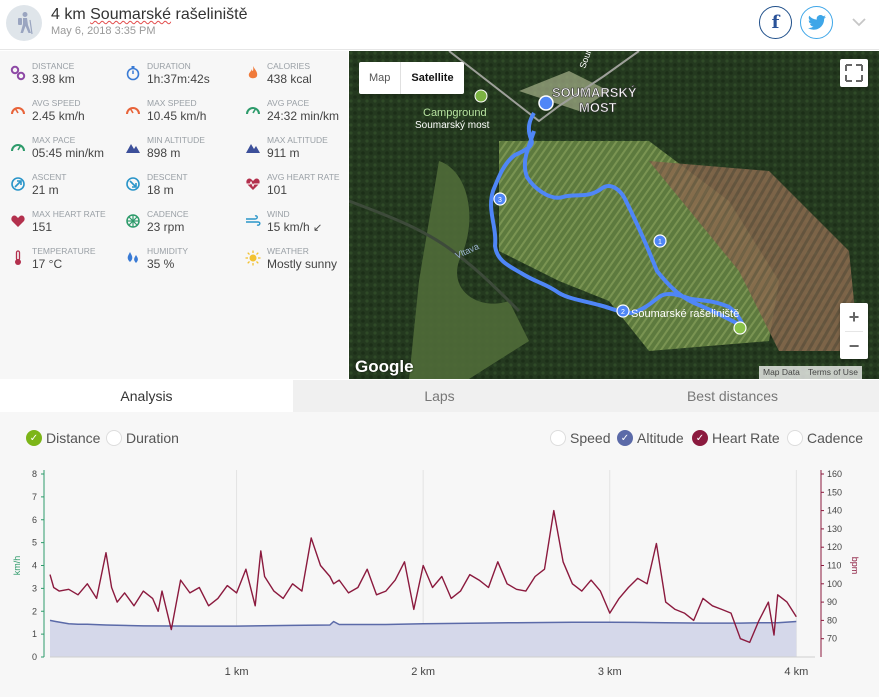 Image resolution: width=879 pixels, height=697 pixels. What do you see at coordinates (855, 566) in the screenshot?
I see `right-axis-title: bpm` at bounding box center [855, 566].